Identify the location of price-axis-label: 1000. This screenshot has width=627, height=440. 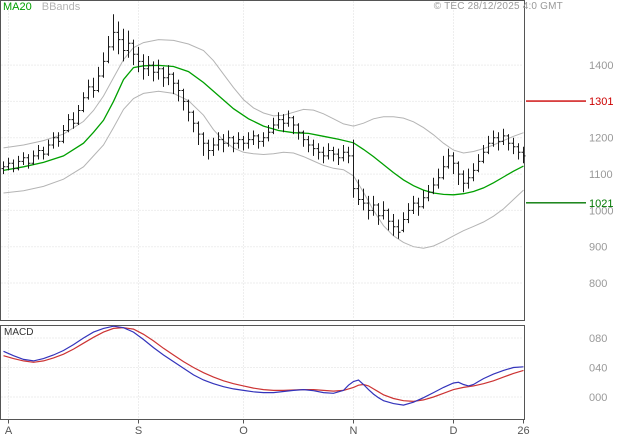
(601, 211).